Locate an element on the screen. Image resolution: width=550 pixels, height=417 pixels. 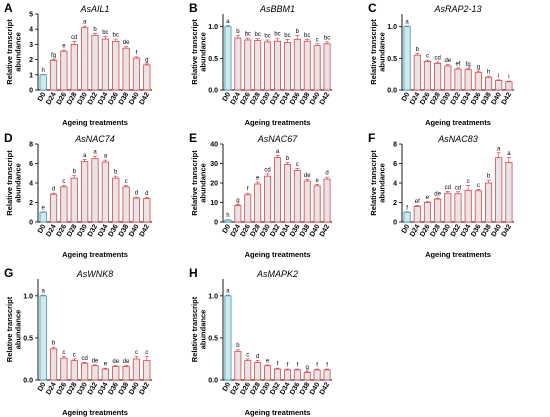
significance-letter: i is located at coordinates (498, 76).